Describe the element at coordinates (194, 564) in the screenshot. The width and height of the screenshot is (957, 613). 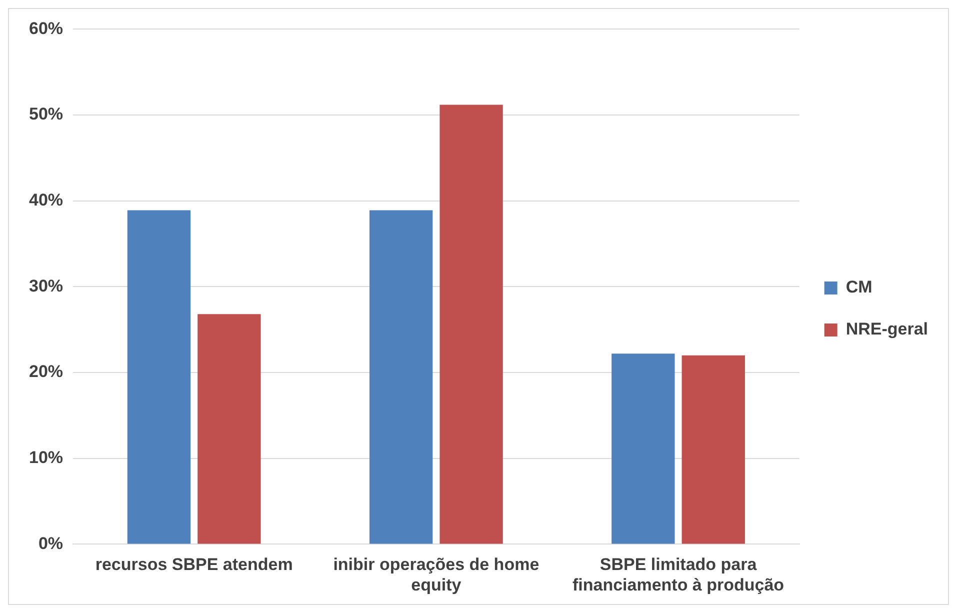
I see `x-tick-label: recursos SBPE atendem` at that location.